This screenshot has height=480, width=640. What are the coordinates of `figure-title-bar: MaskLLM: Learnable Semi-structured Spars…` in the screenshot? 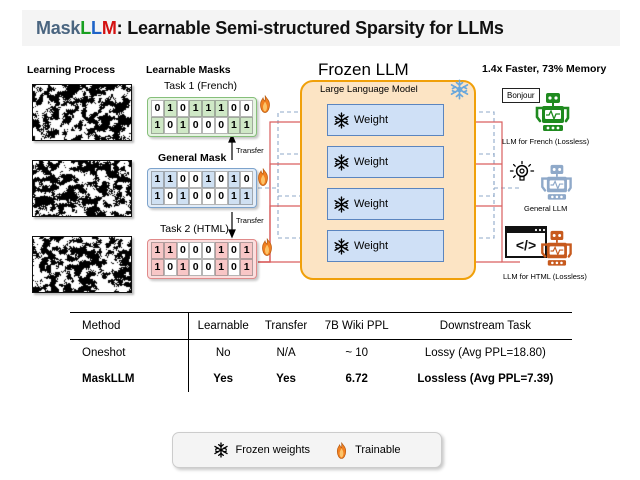 It's located at (321, 28).